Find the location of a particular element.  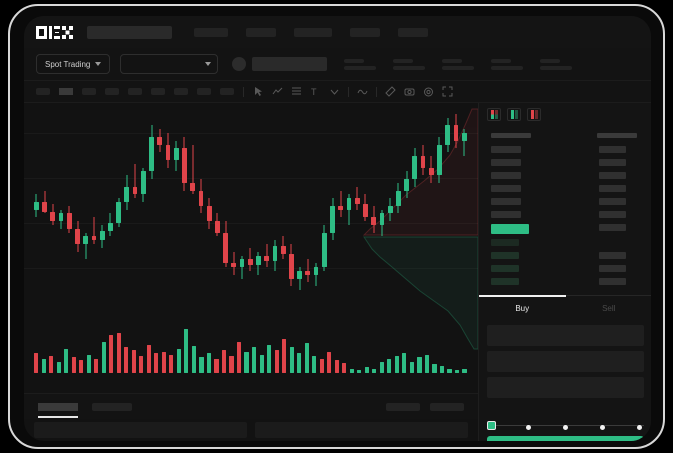

stat-value is located at coordinates (556, 67).